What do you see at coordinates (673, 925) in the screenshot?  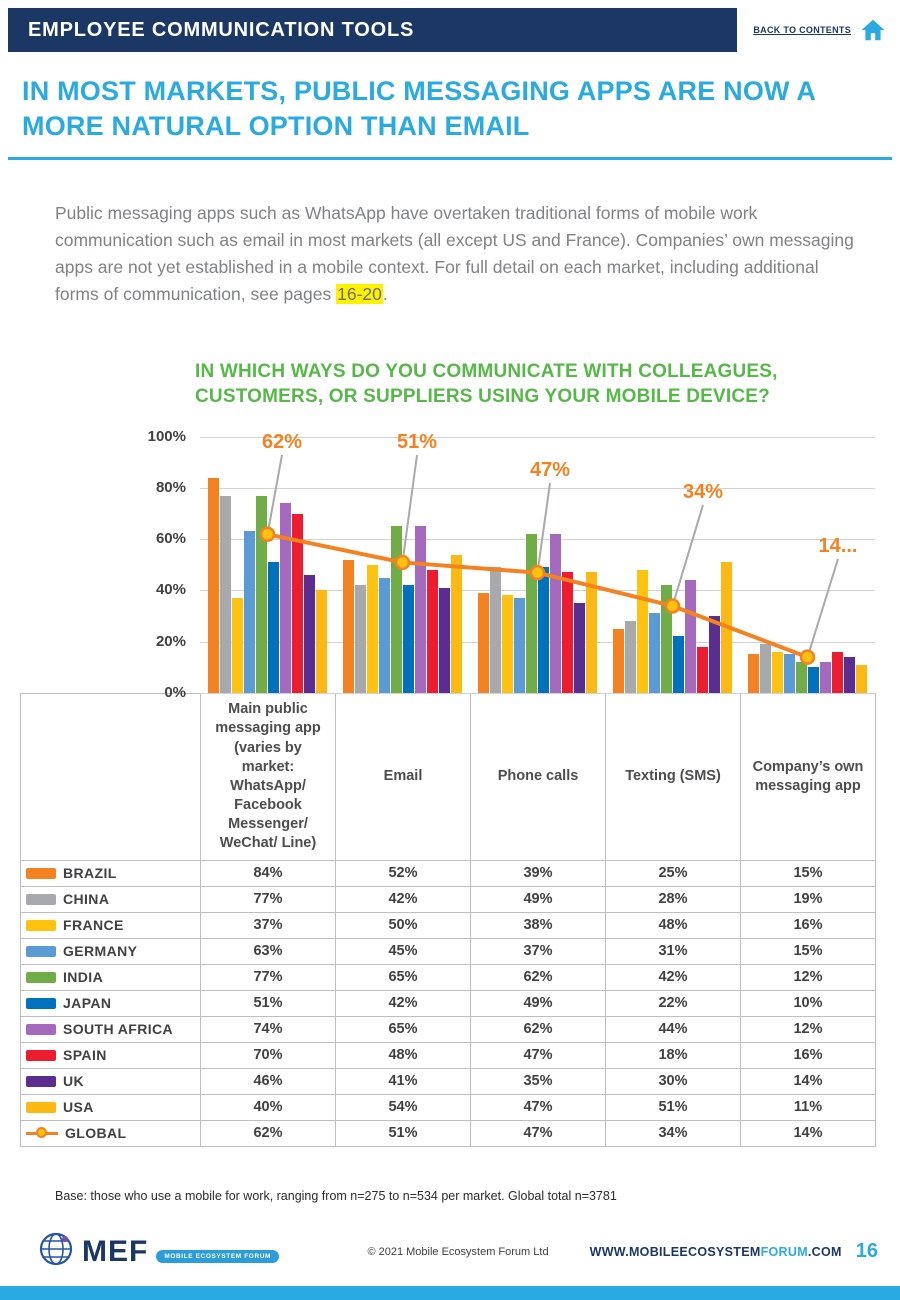 I see `value-cell: 48%` at bounding box center [673, 925].